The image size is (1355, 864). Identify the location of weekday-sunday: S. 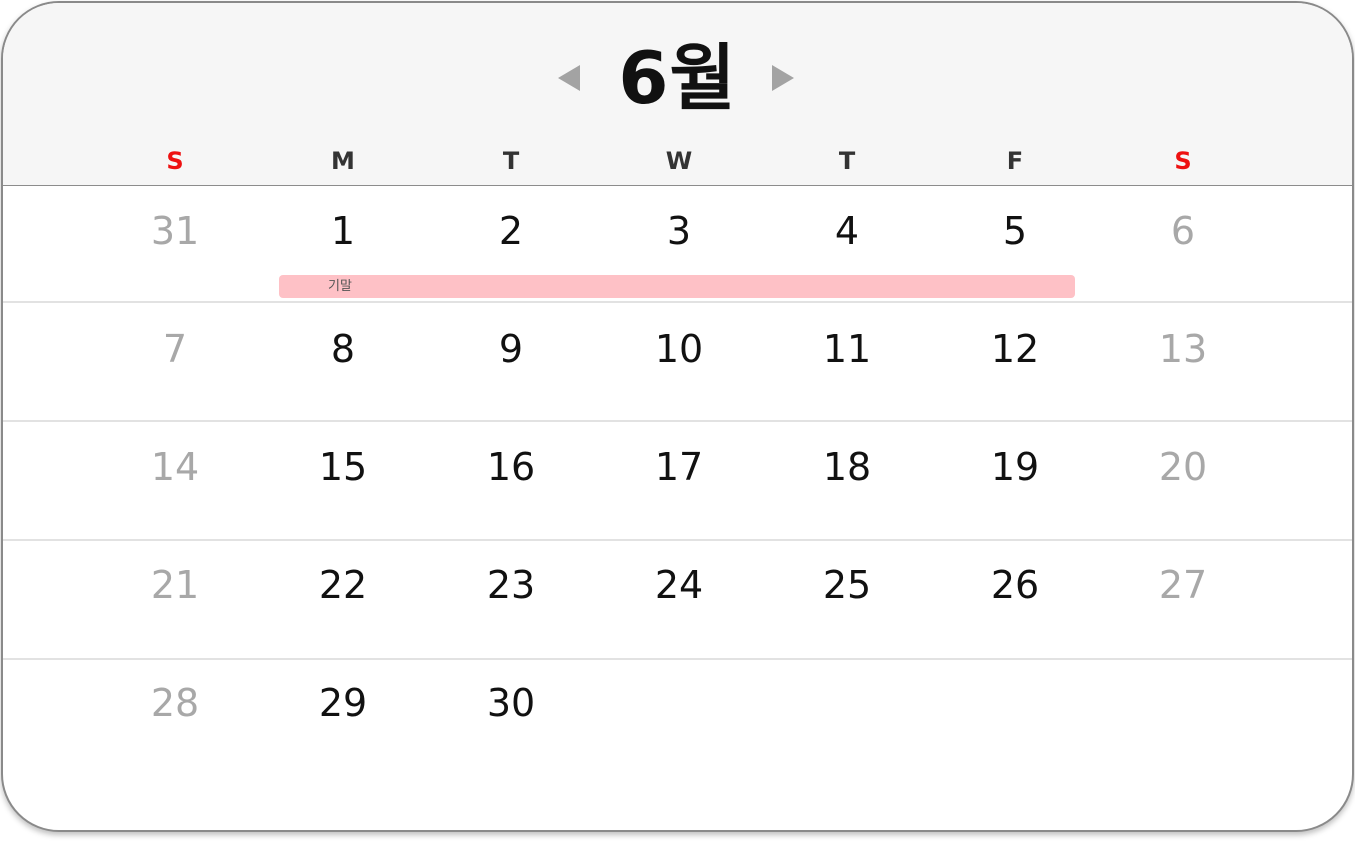
(175, 161).